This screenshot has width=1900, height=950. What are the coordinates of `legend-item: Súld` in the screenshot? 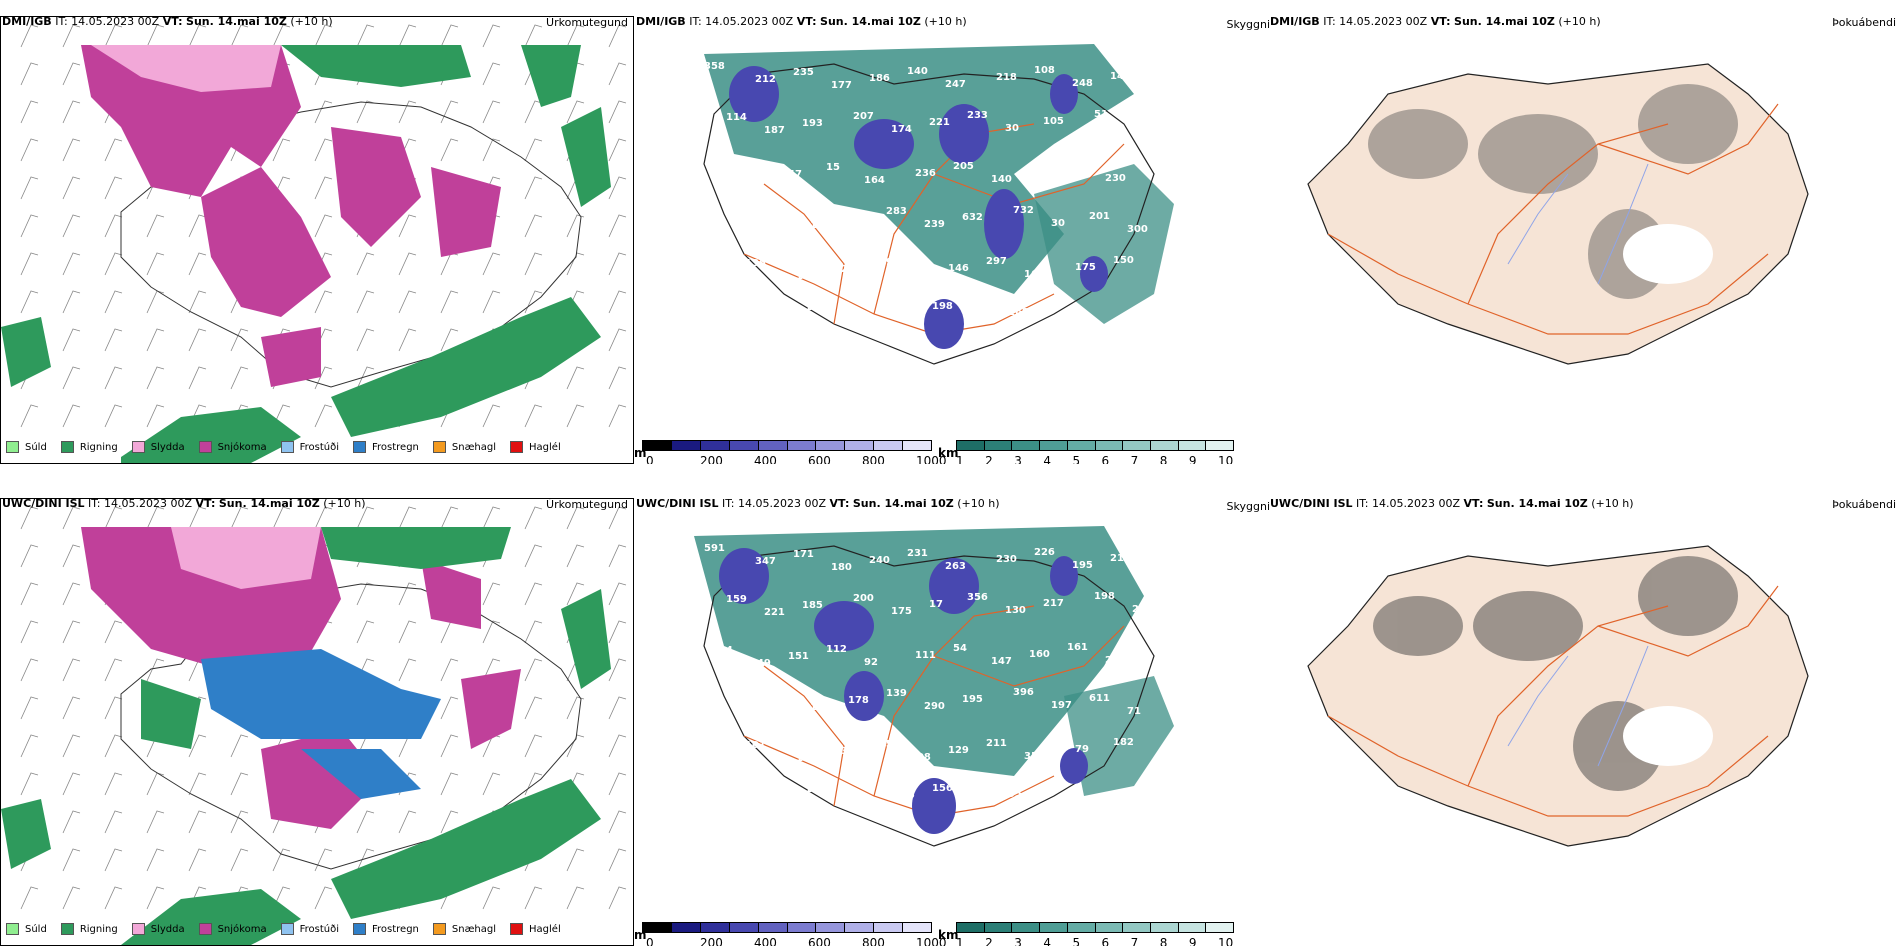 It's located at (26, 447).